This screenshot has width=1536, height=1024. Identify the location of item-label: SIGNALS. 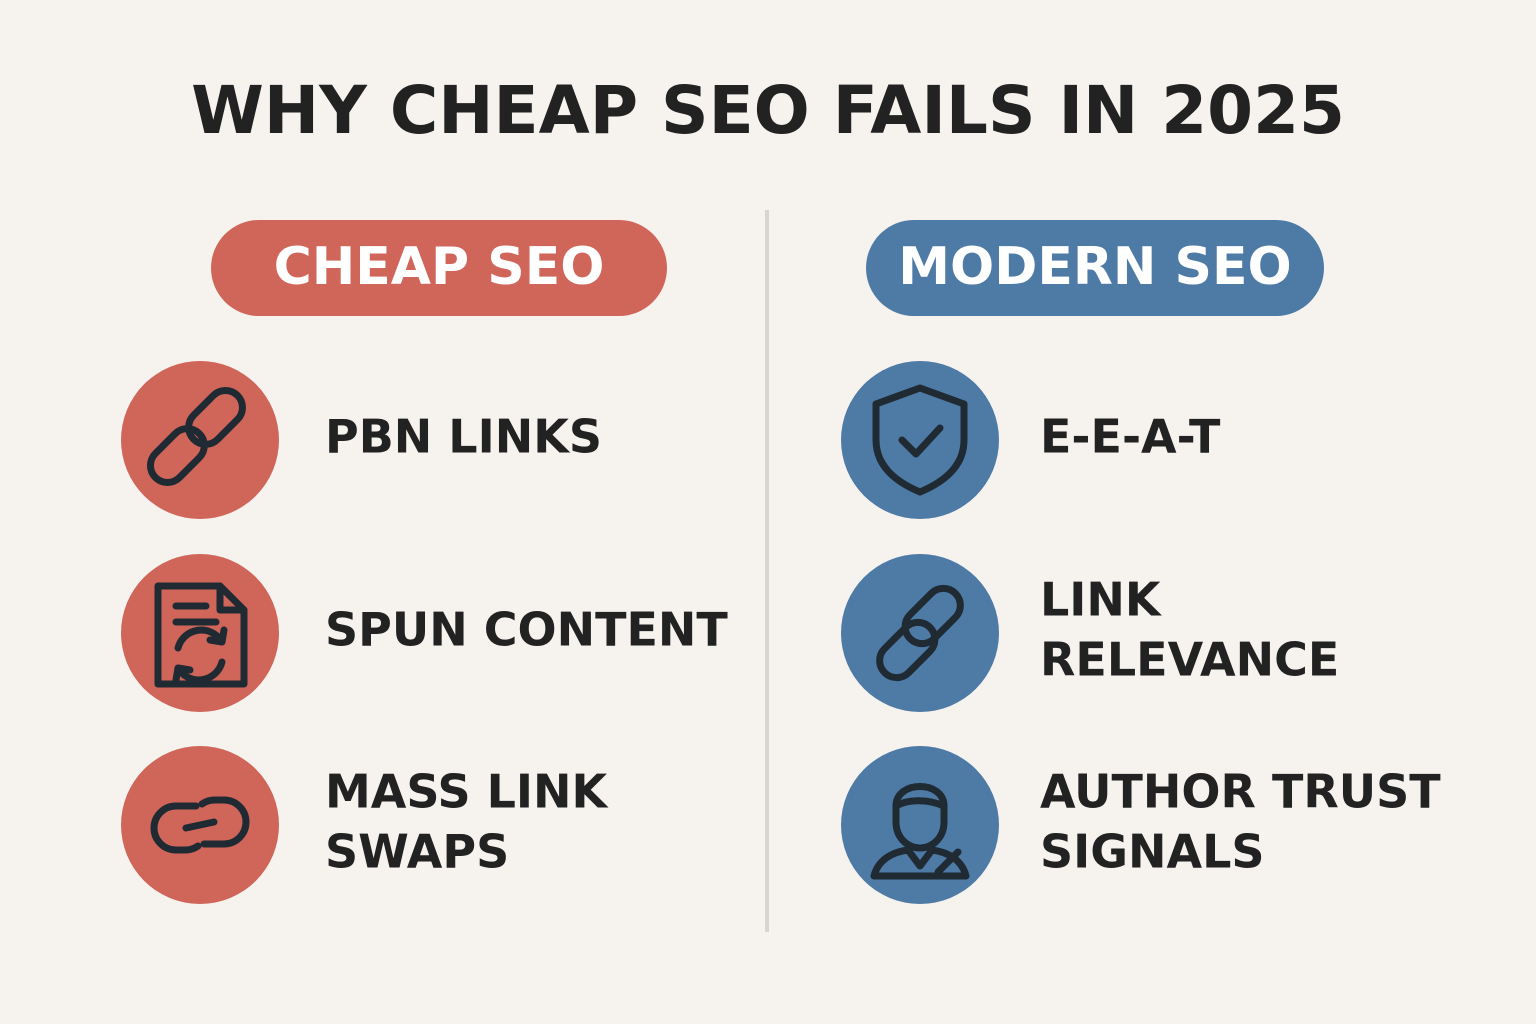
(1152, 852).